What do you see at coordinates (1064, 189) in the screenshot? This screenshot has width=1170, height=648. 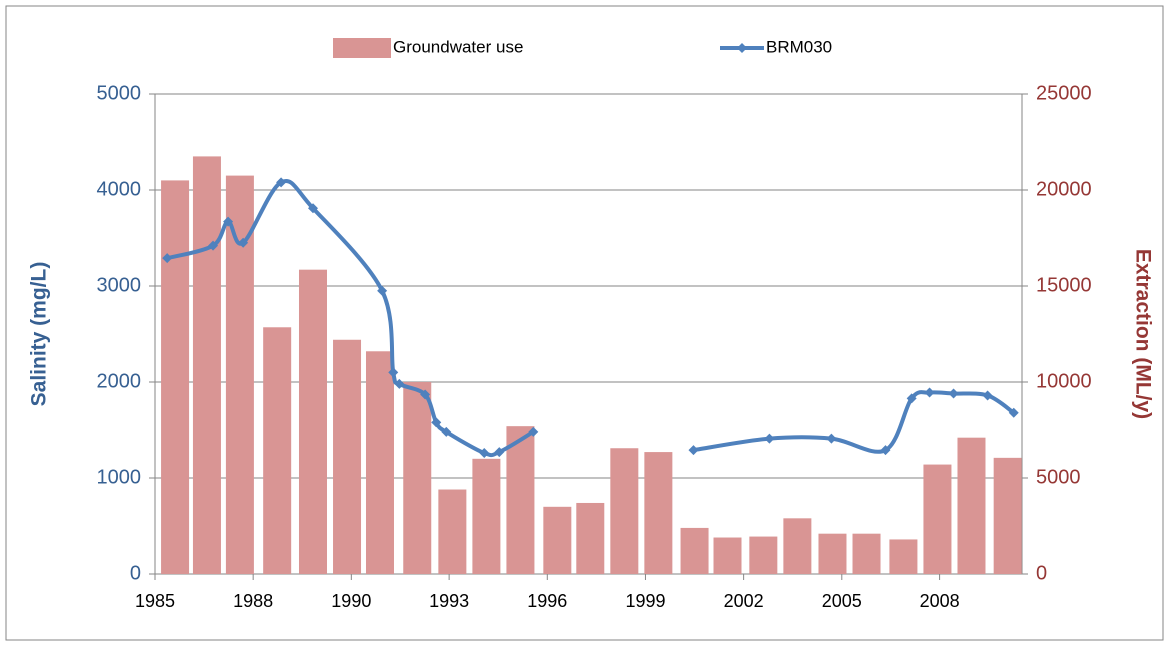 I see `y2-tick-label: 20000` at bounding box center [1064, 189].